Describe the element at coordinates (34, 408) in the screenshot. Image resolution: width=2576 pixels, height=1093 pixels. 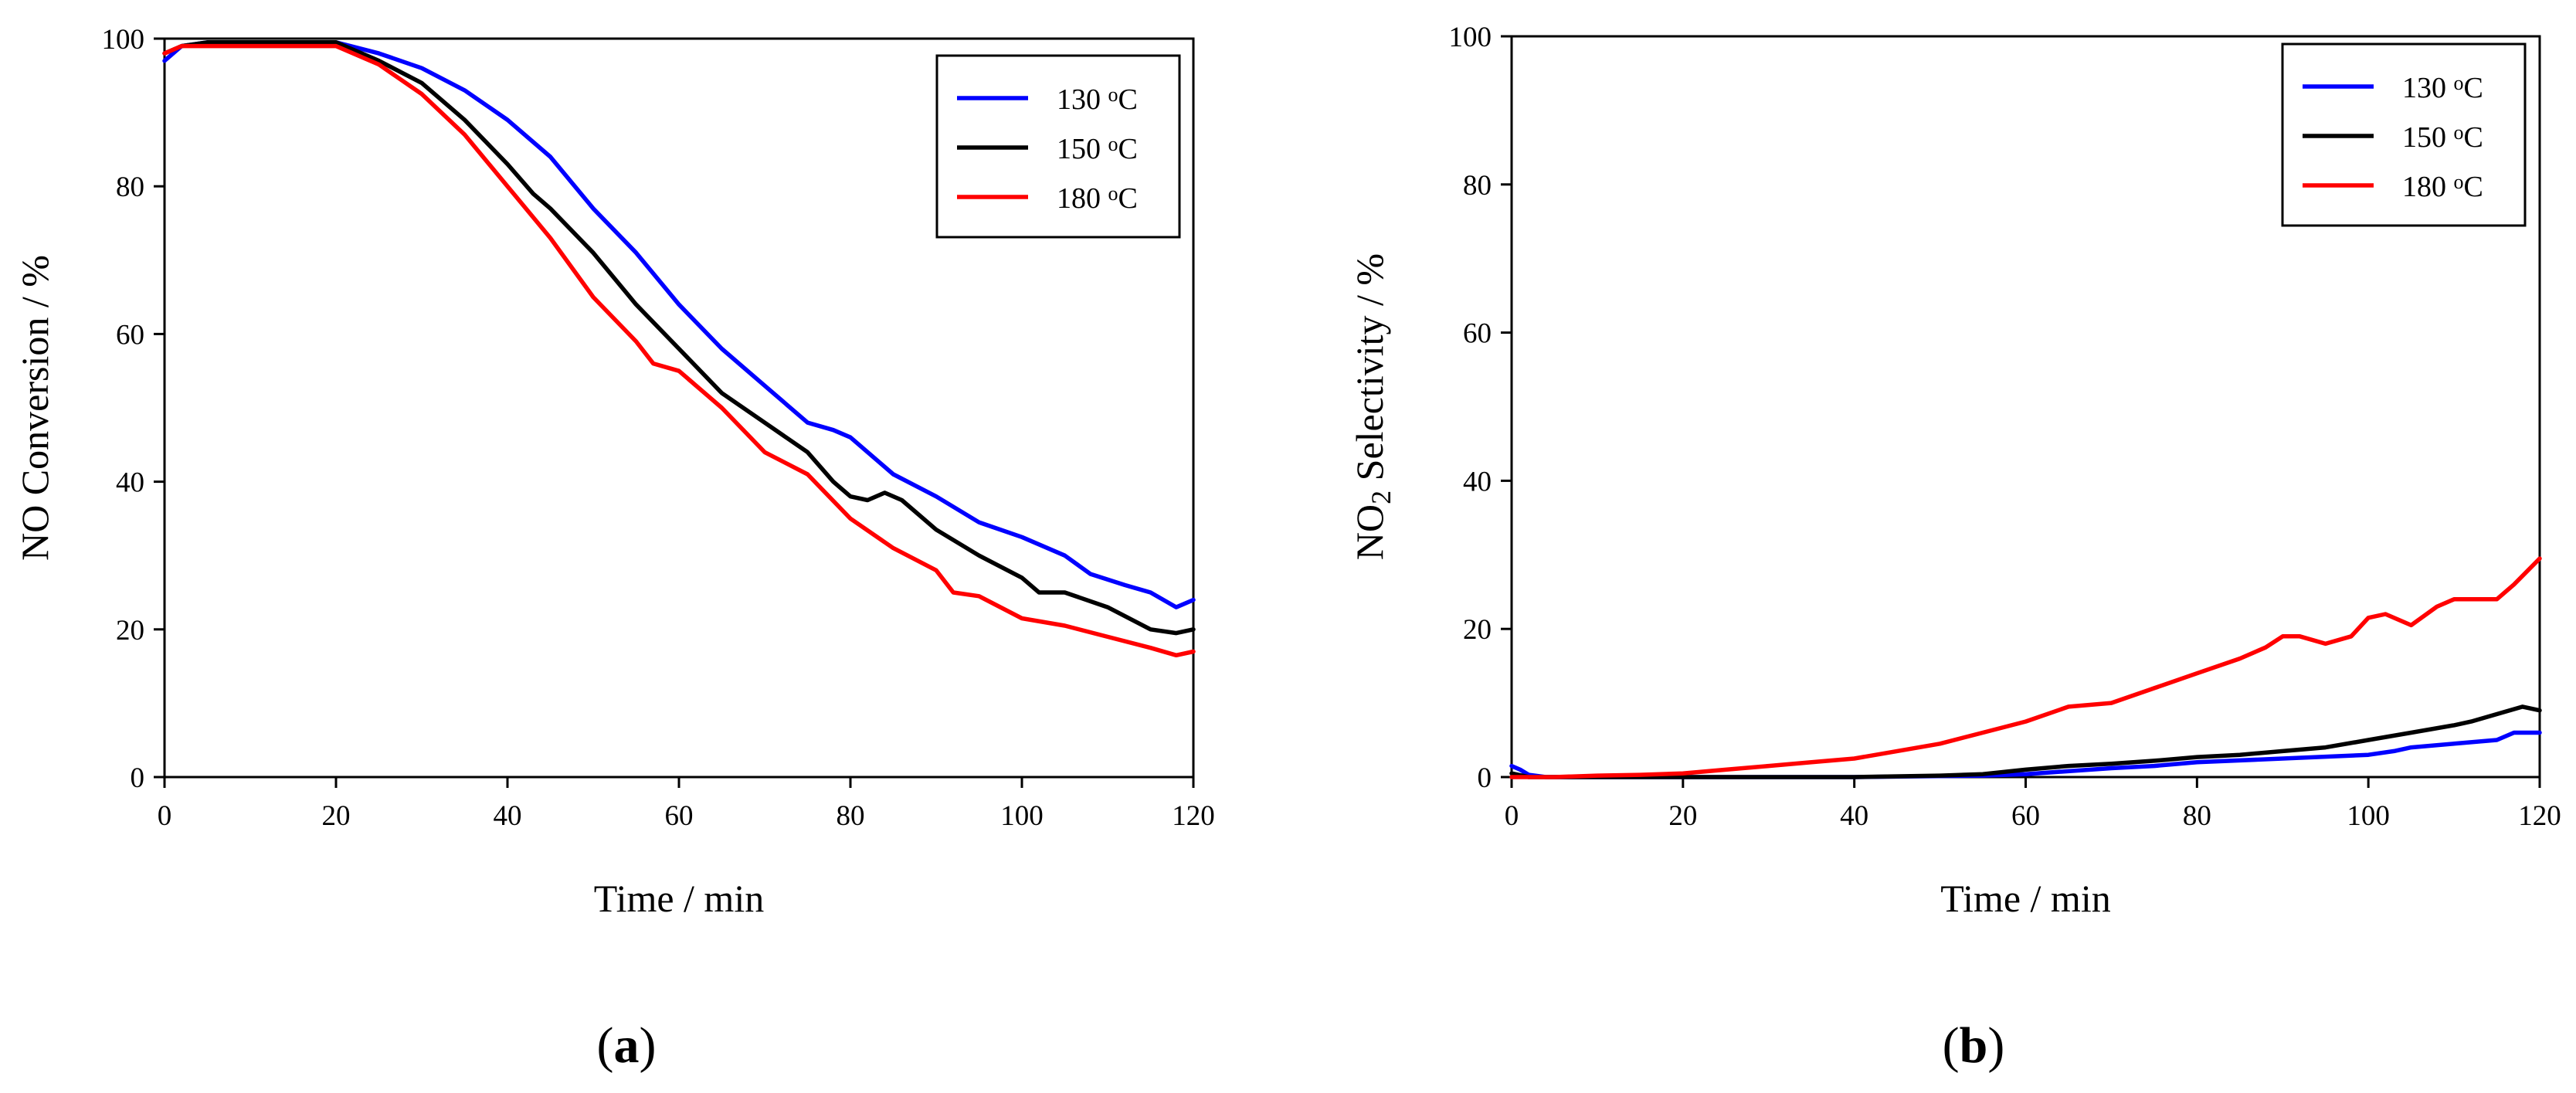
I see `y-axis-label: NO Conversion / %` at that location.